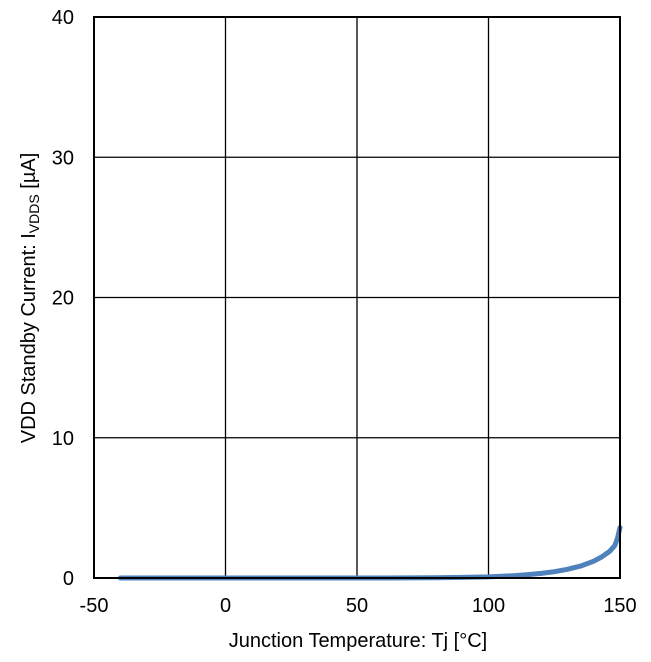 Image resolution: width=651 pixels, height=662 pixels. I want to click on y-tick-label: 40, so click(63, 18).